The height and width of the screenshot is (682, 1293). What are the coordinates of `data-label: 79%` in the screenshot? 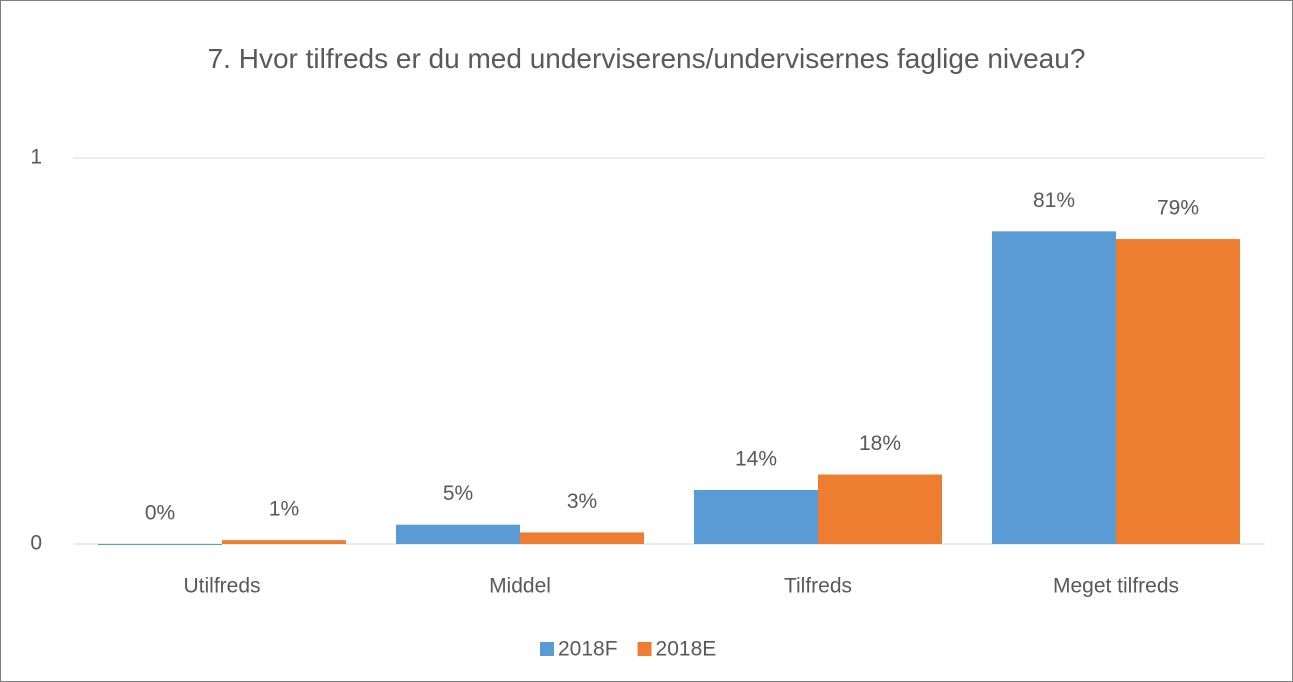 It's located at (1178, 208).